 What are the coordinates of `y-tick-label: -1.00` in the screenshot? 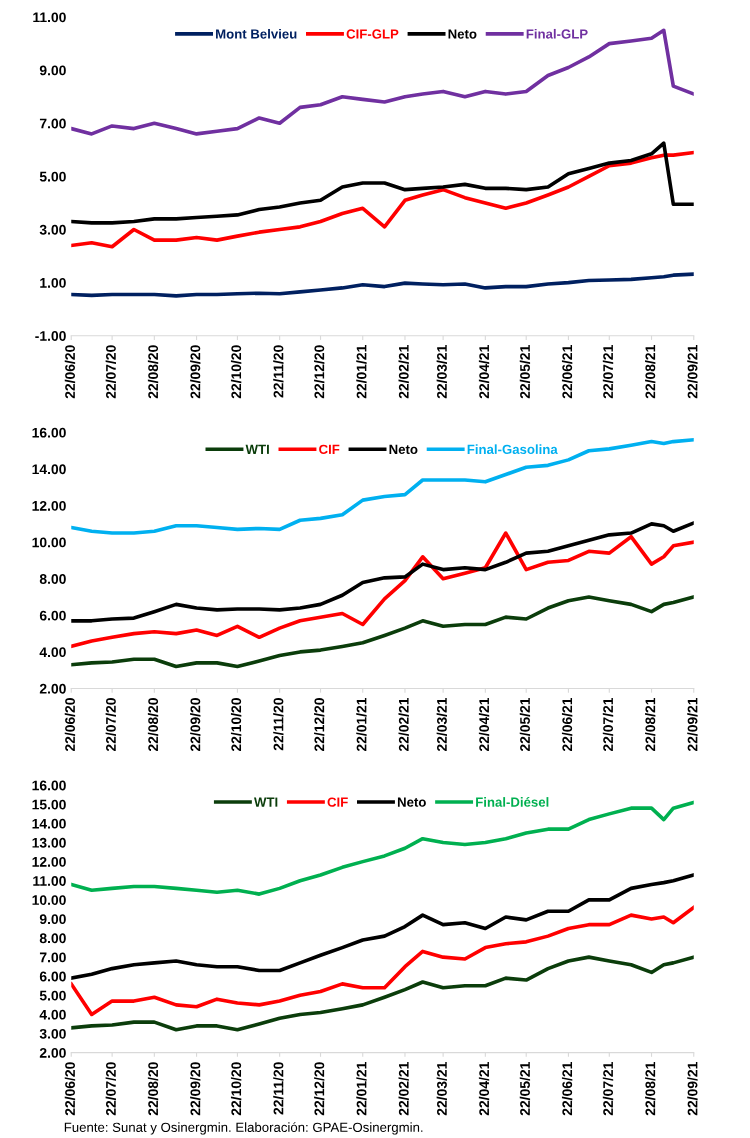 It's located at (50, 336).